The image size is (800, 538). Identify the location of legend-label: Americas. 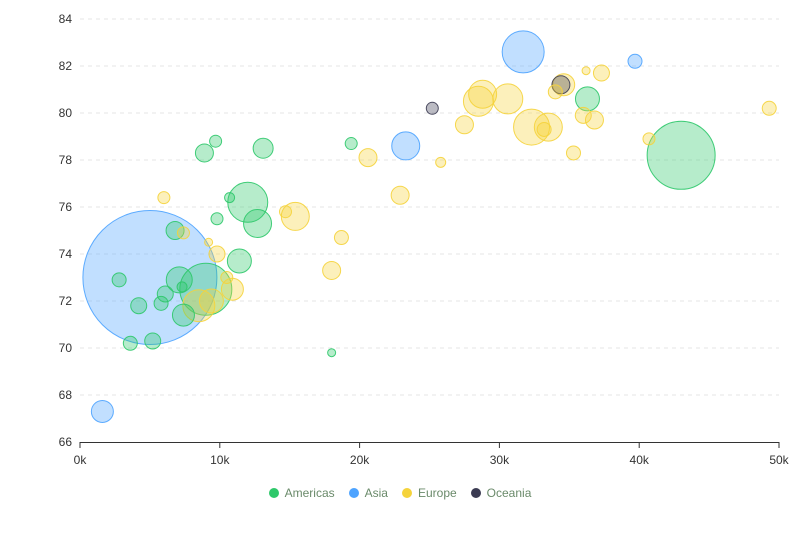
(309, 493).